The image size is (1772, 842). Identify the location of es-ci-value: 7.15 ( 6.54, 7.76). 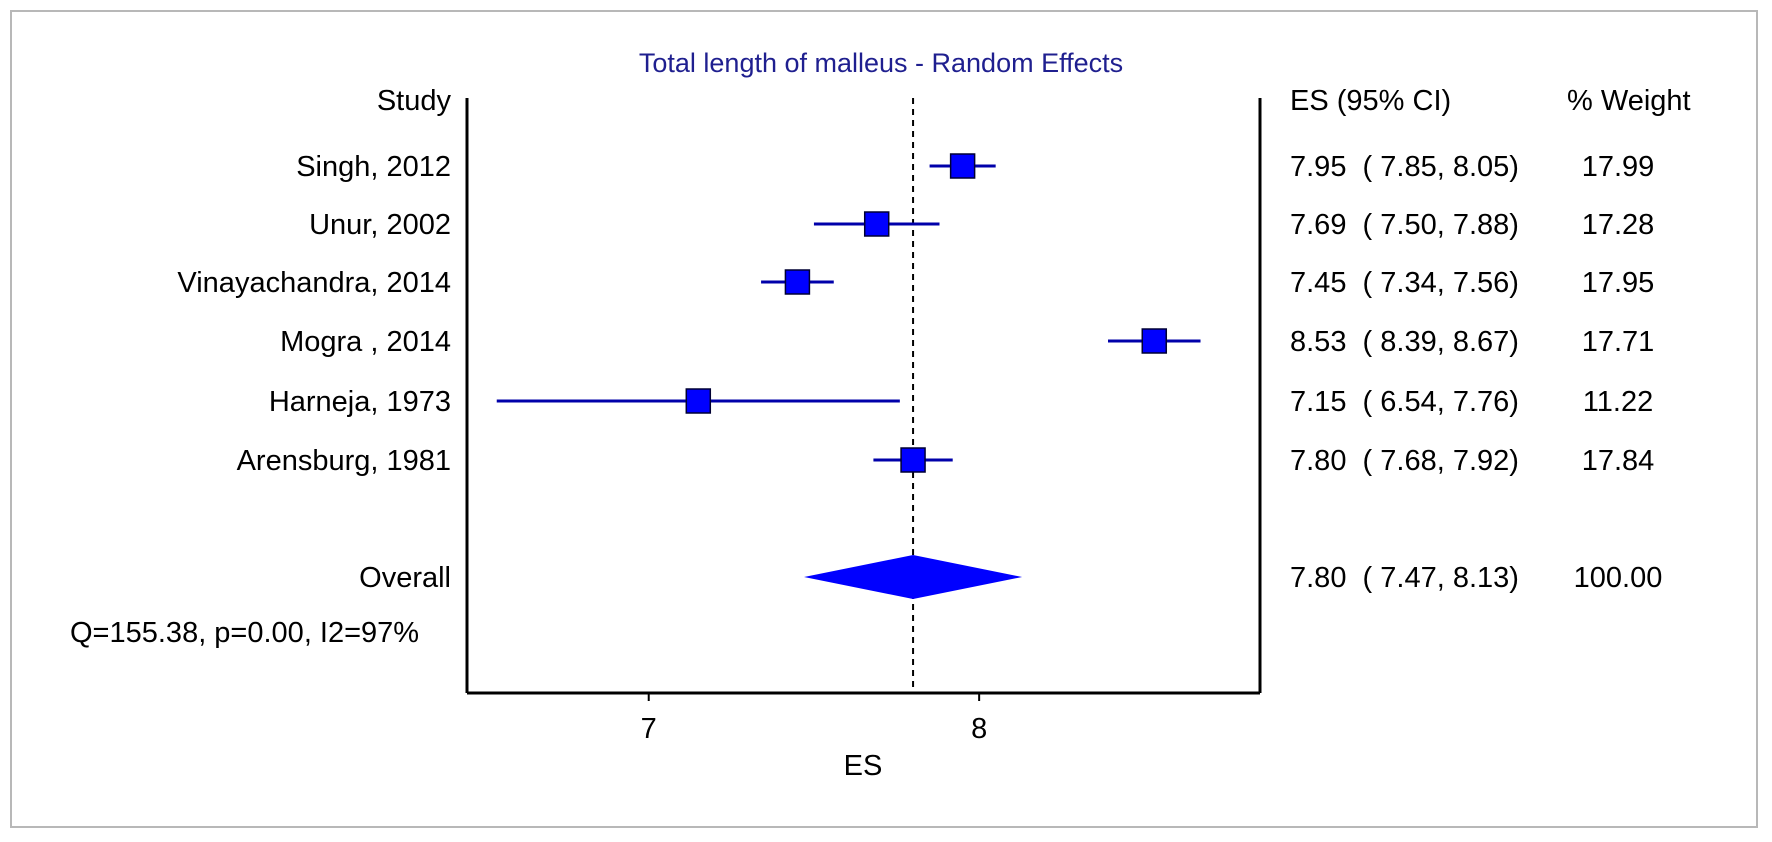
(1404, 402).